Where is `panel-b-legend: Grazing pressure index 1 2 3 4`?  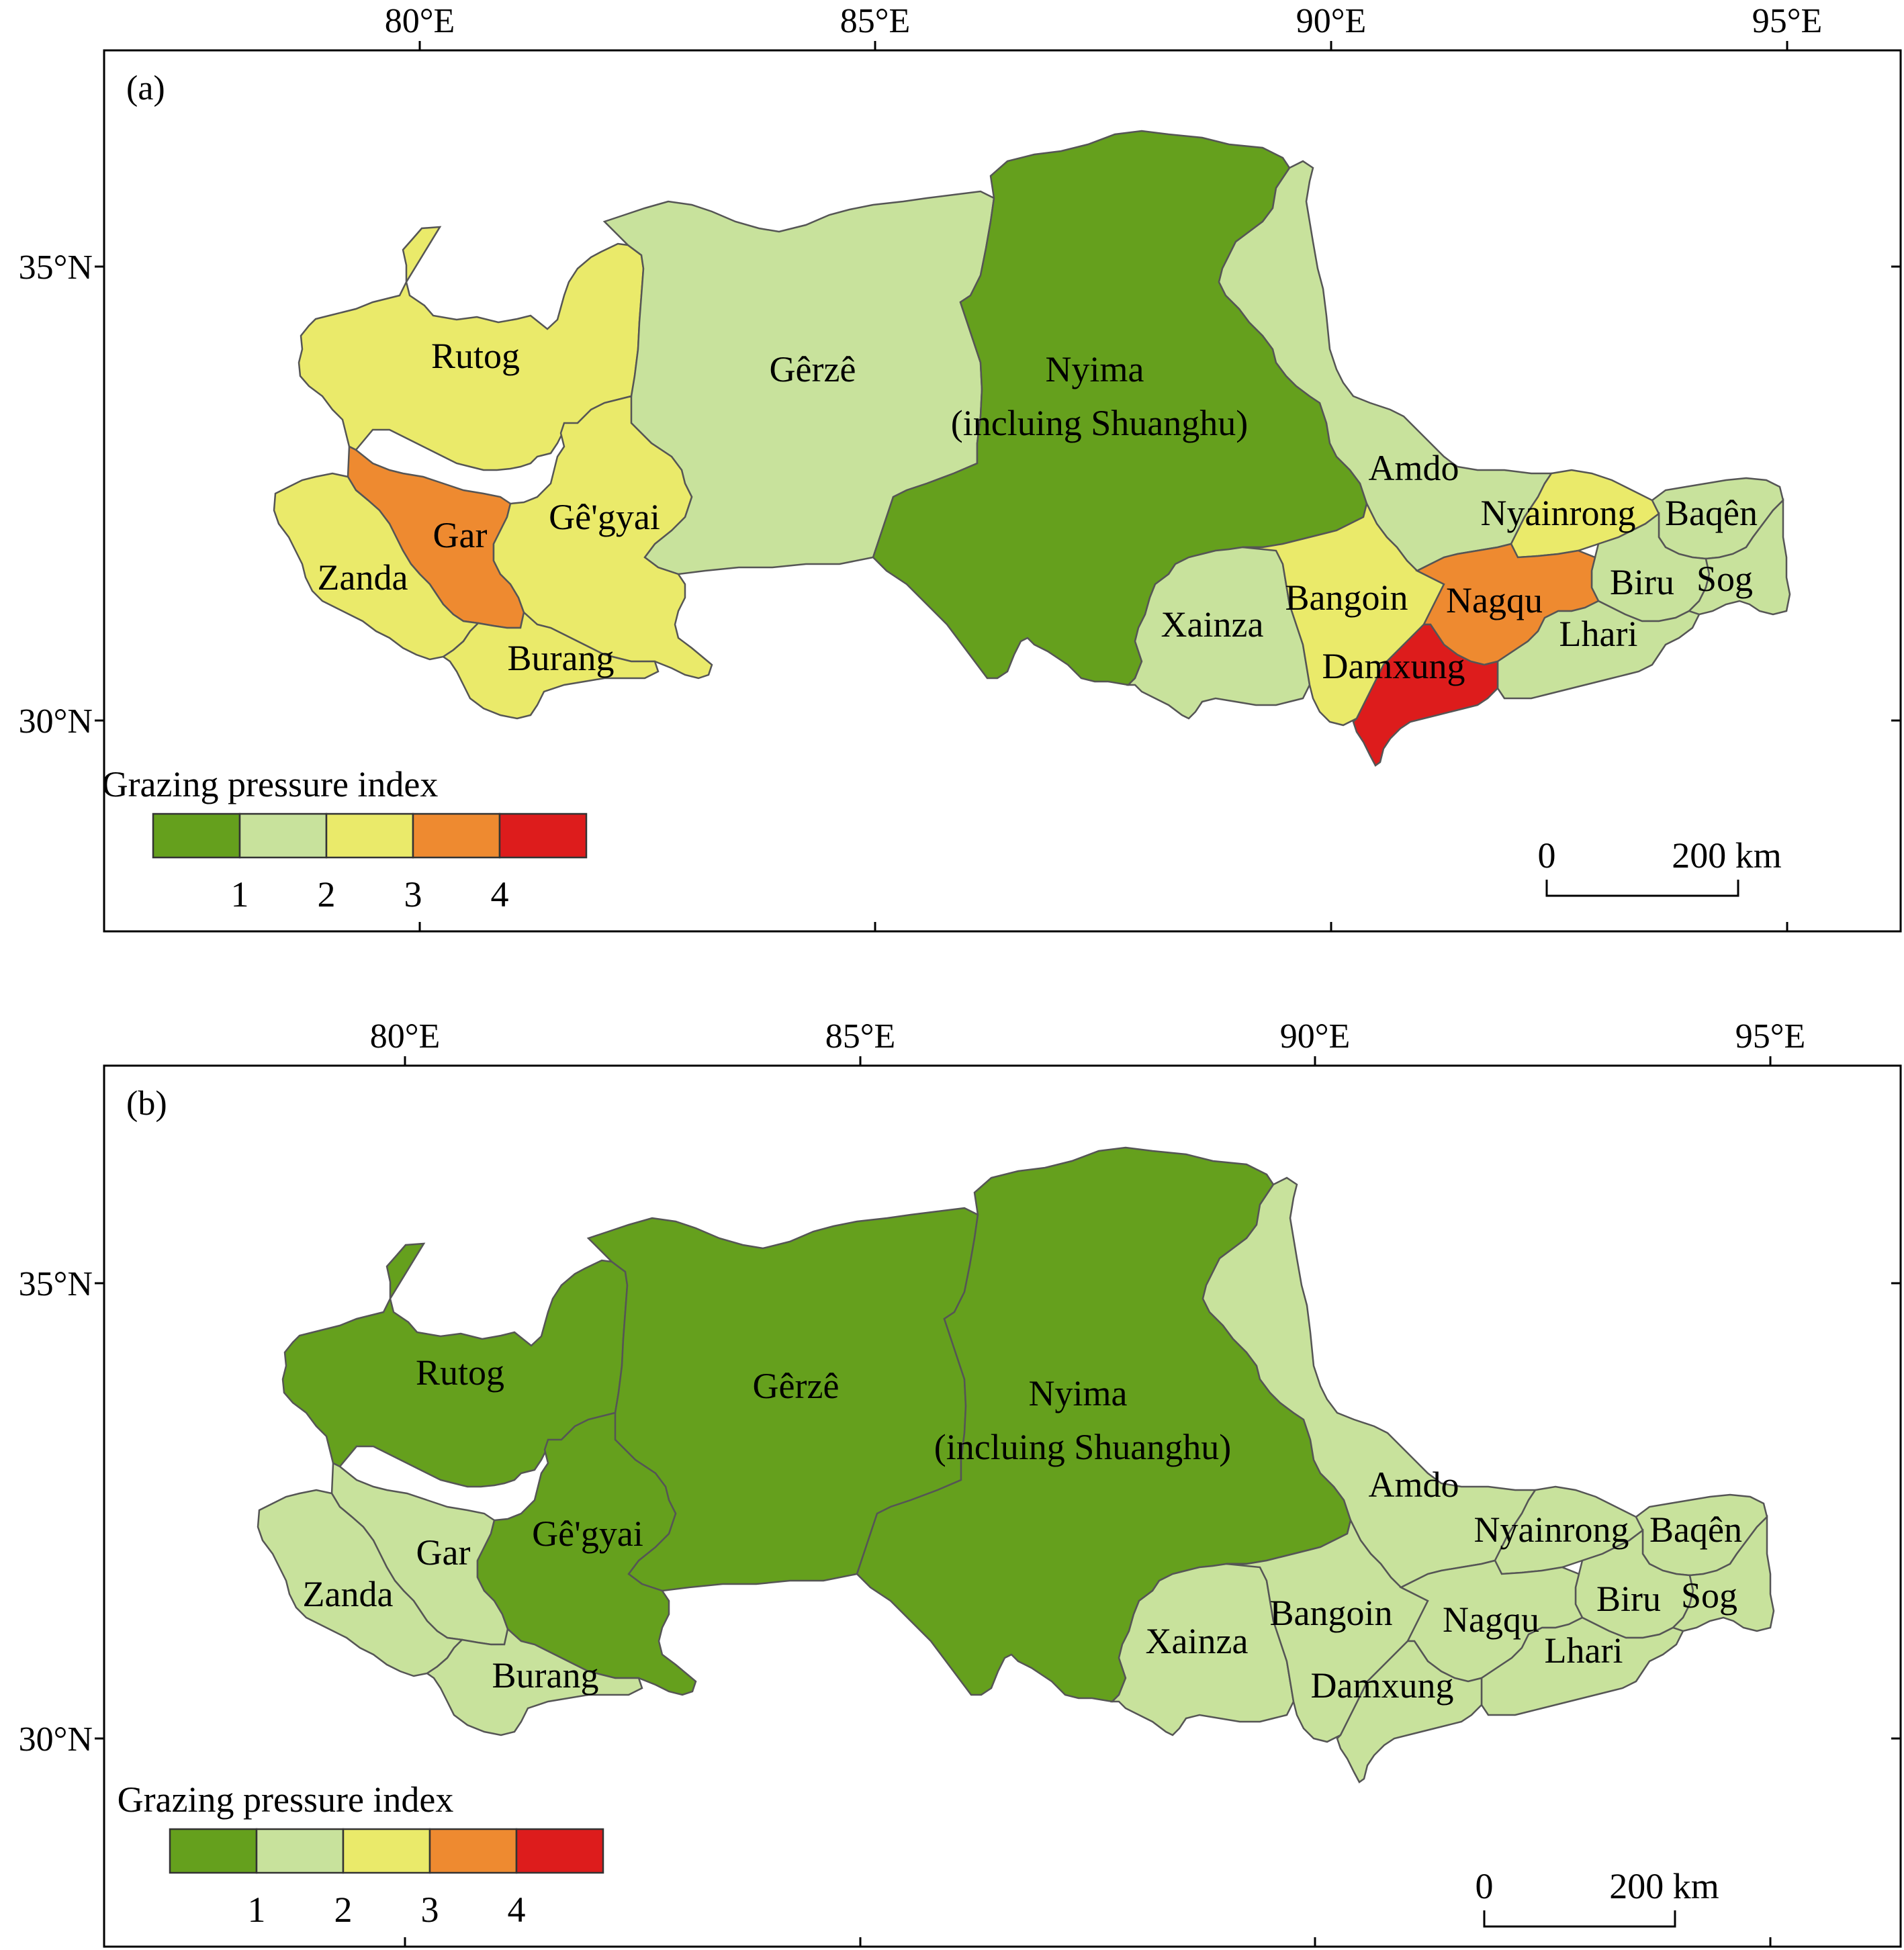
panel-b-legend: Grazing pressure index 1 2 3 4 is located at coordinates (361, 1854).